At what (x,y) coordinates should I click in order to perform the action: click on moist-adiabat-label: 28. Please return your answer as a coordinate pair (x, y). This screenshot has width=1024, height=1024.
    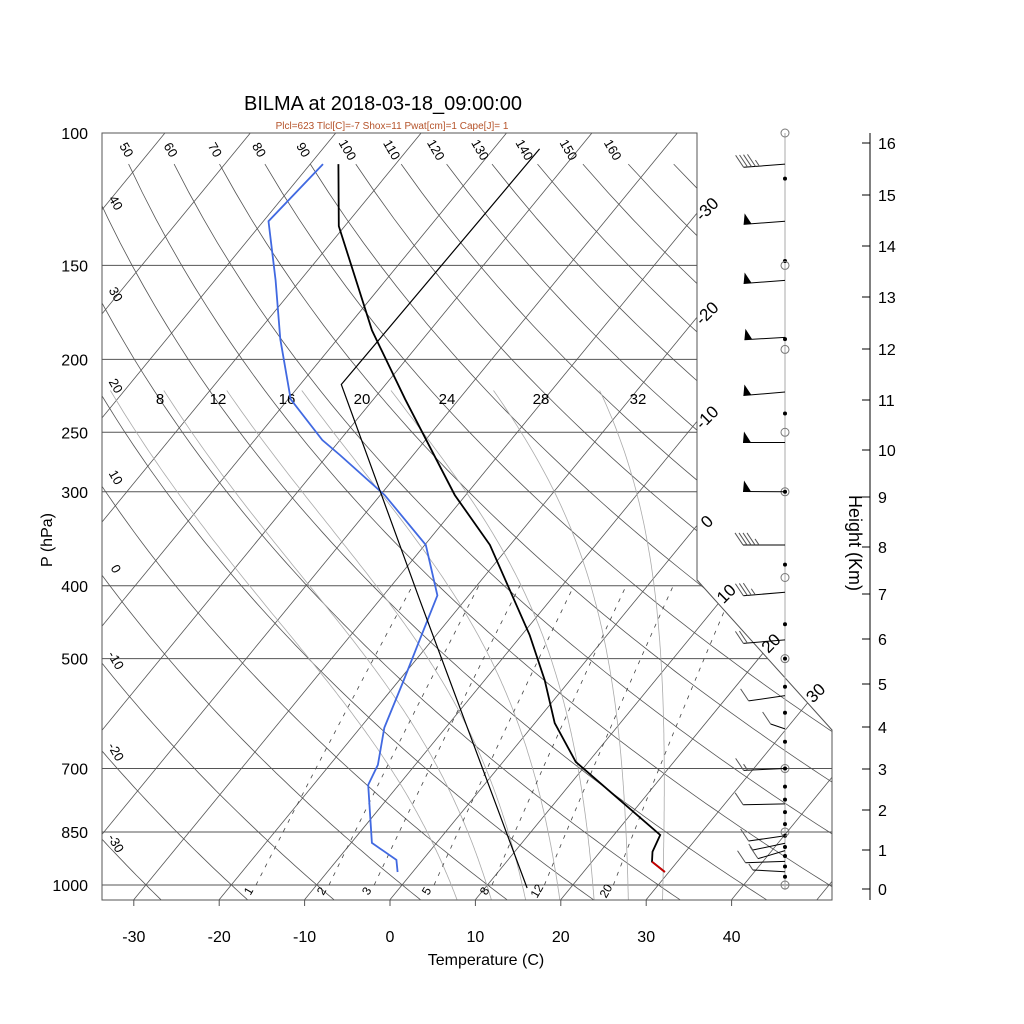
    Looking at the image, I should click on (541, 399).